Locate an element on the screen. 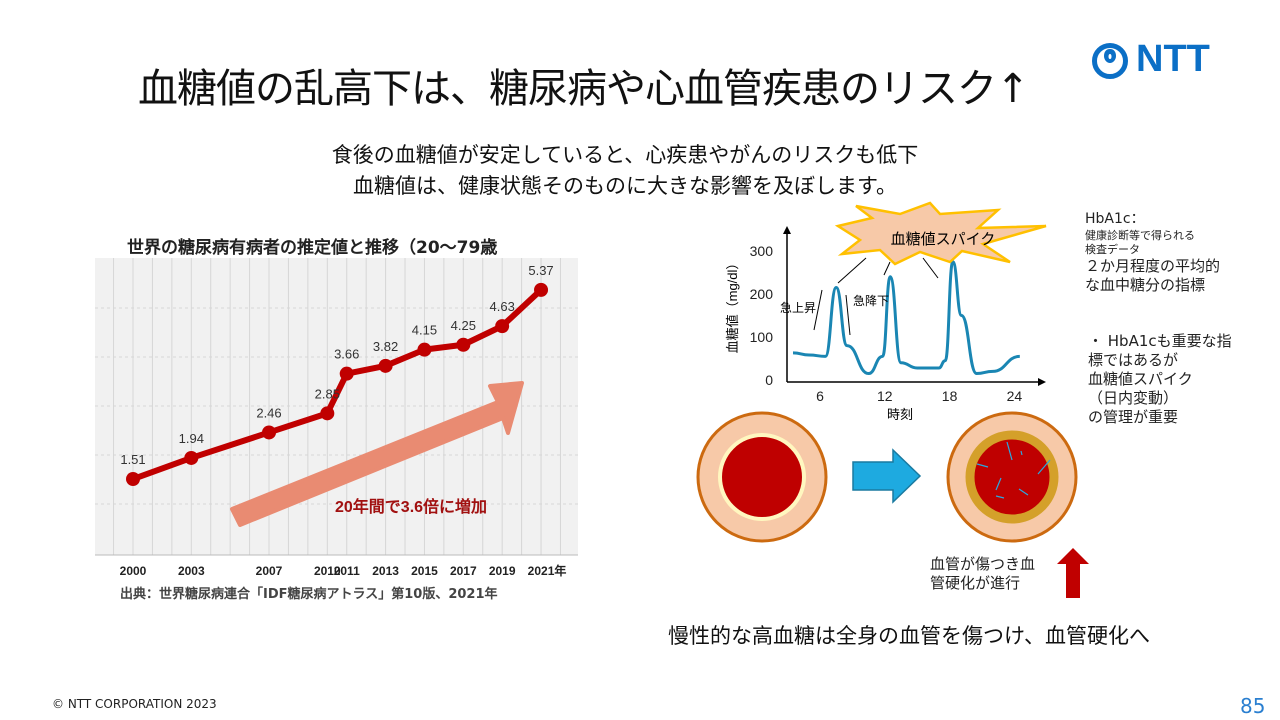 Image resolution: width=1280 pixels, height=720 pixels. data-label: 2.85 is located at coordinates (327, 393).